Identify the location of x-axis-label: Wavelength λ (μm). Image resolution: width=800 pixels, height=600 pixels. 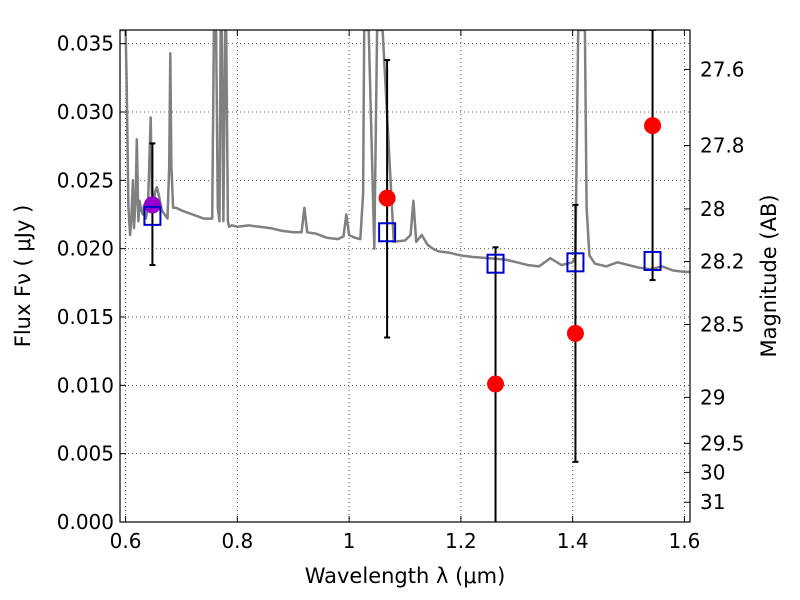
(405, 576).